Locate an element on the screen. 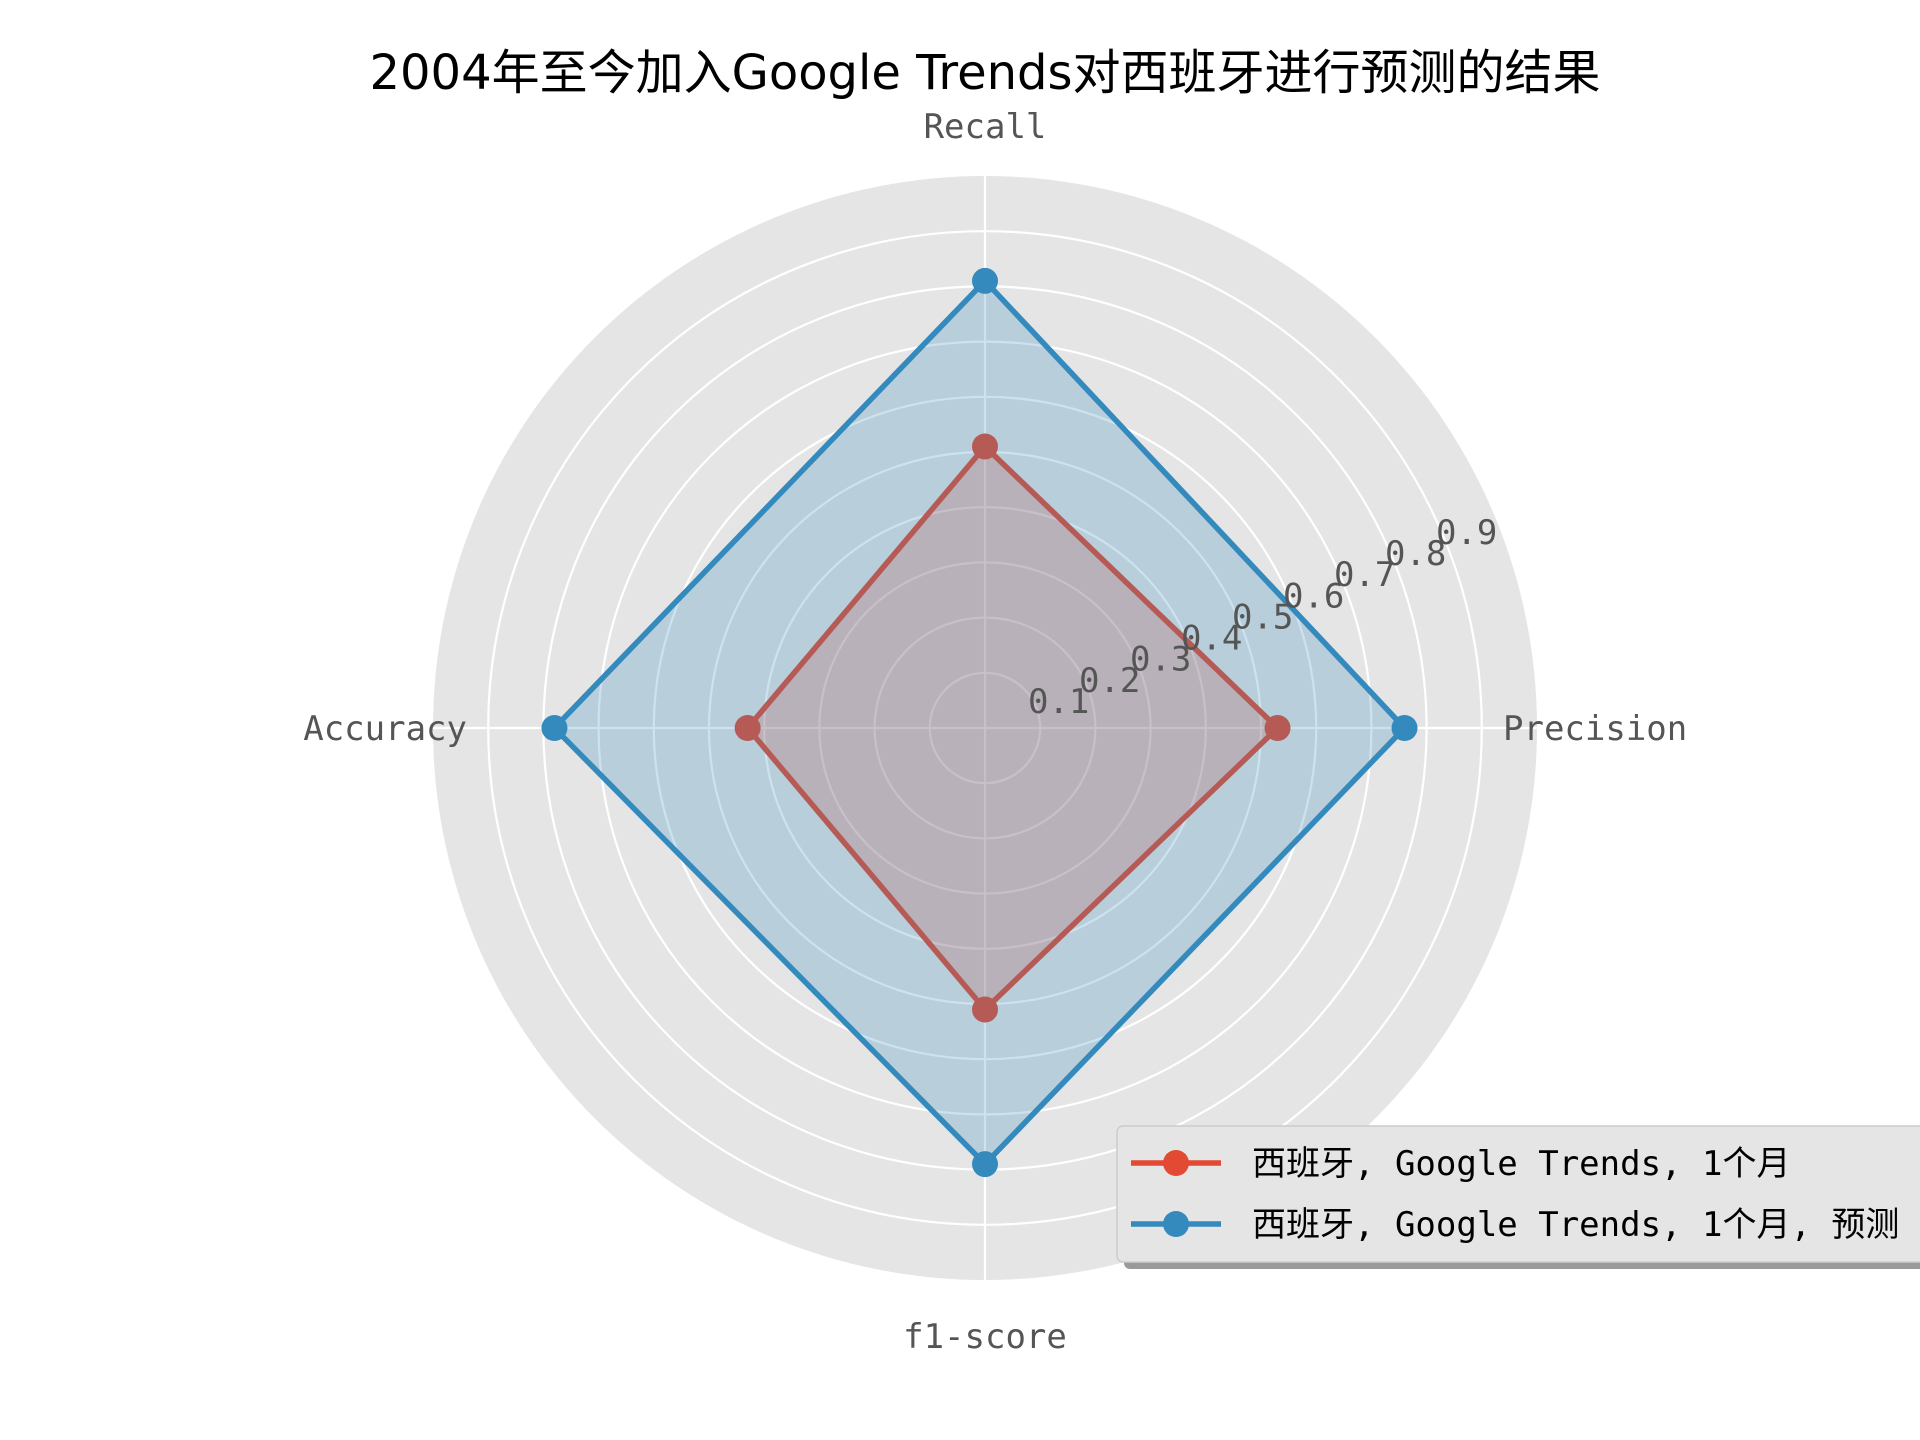 The height and width of the screenshot is (1440, 1920). legend-entry-label: 西班牙, Google Trends, 1个月, 预测 is located at coordinates (1575, 1225).